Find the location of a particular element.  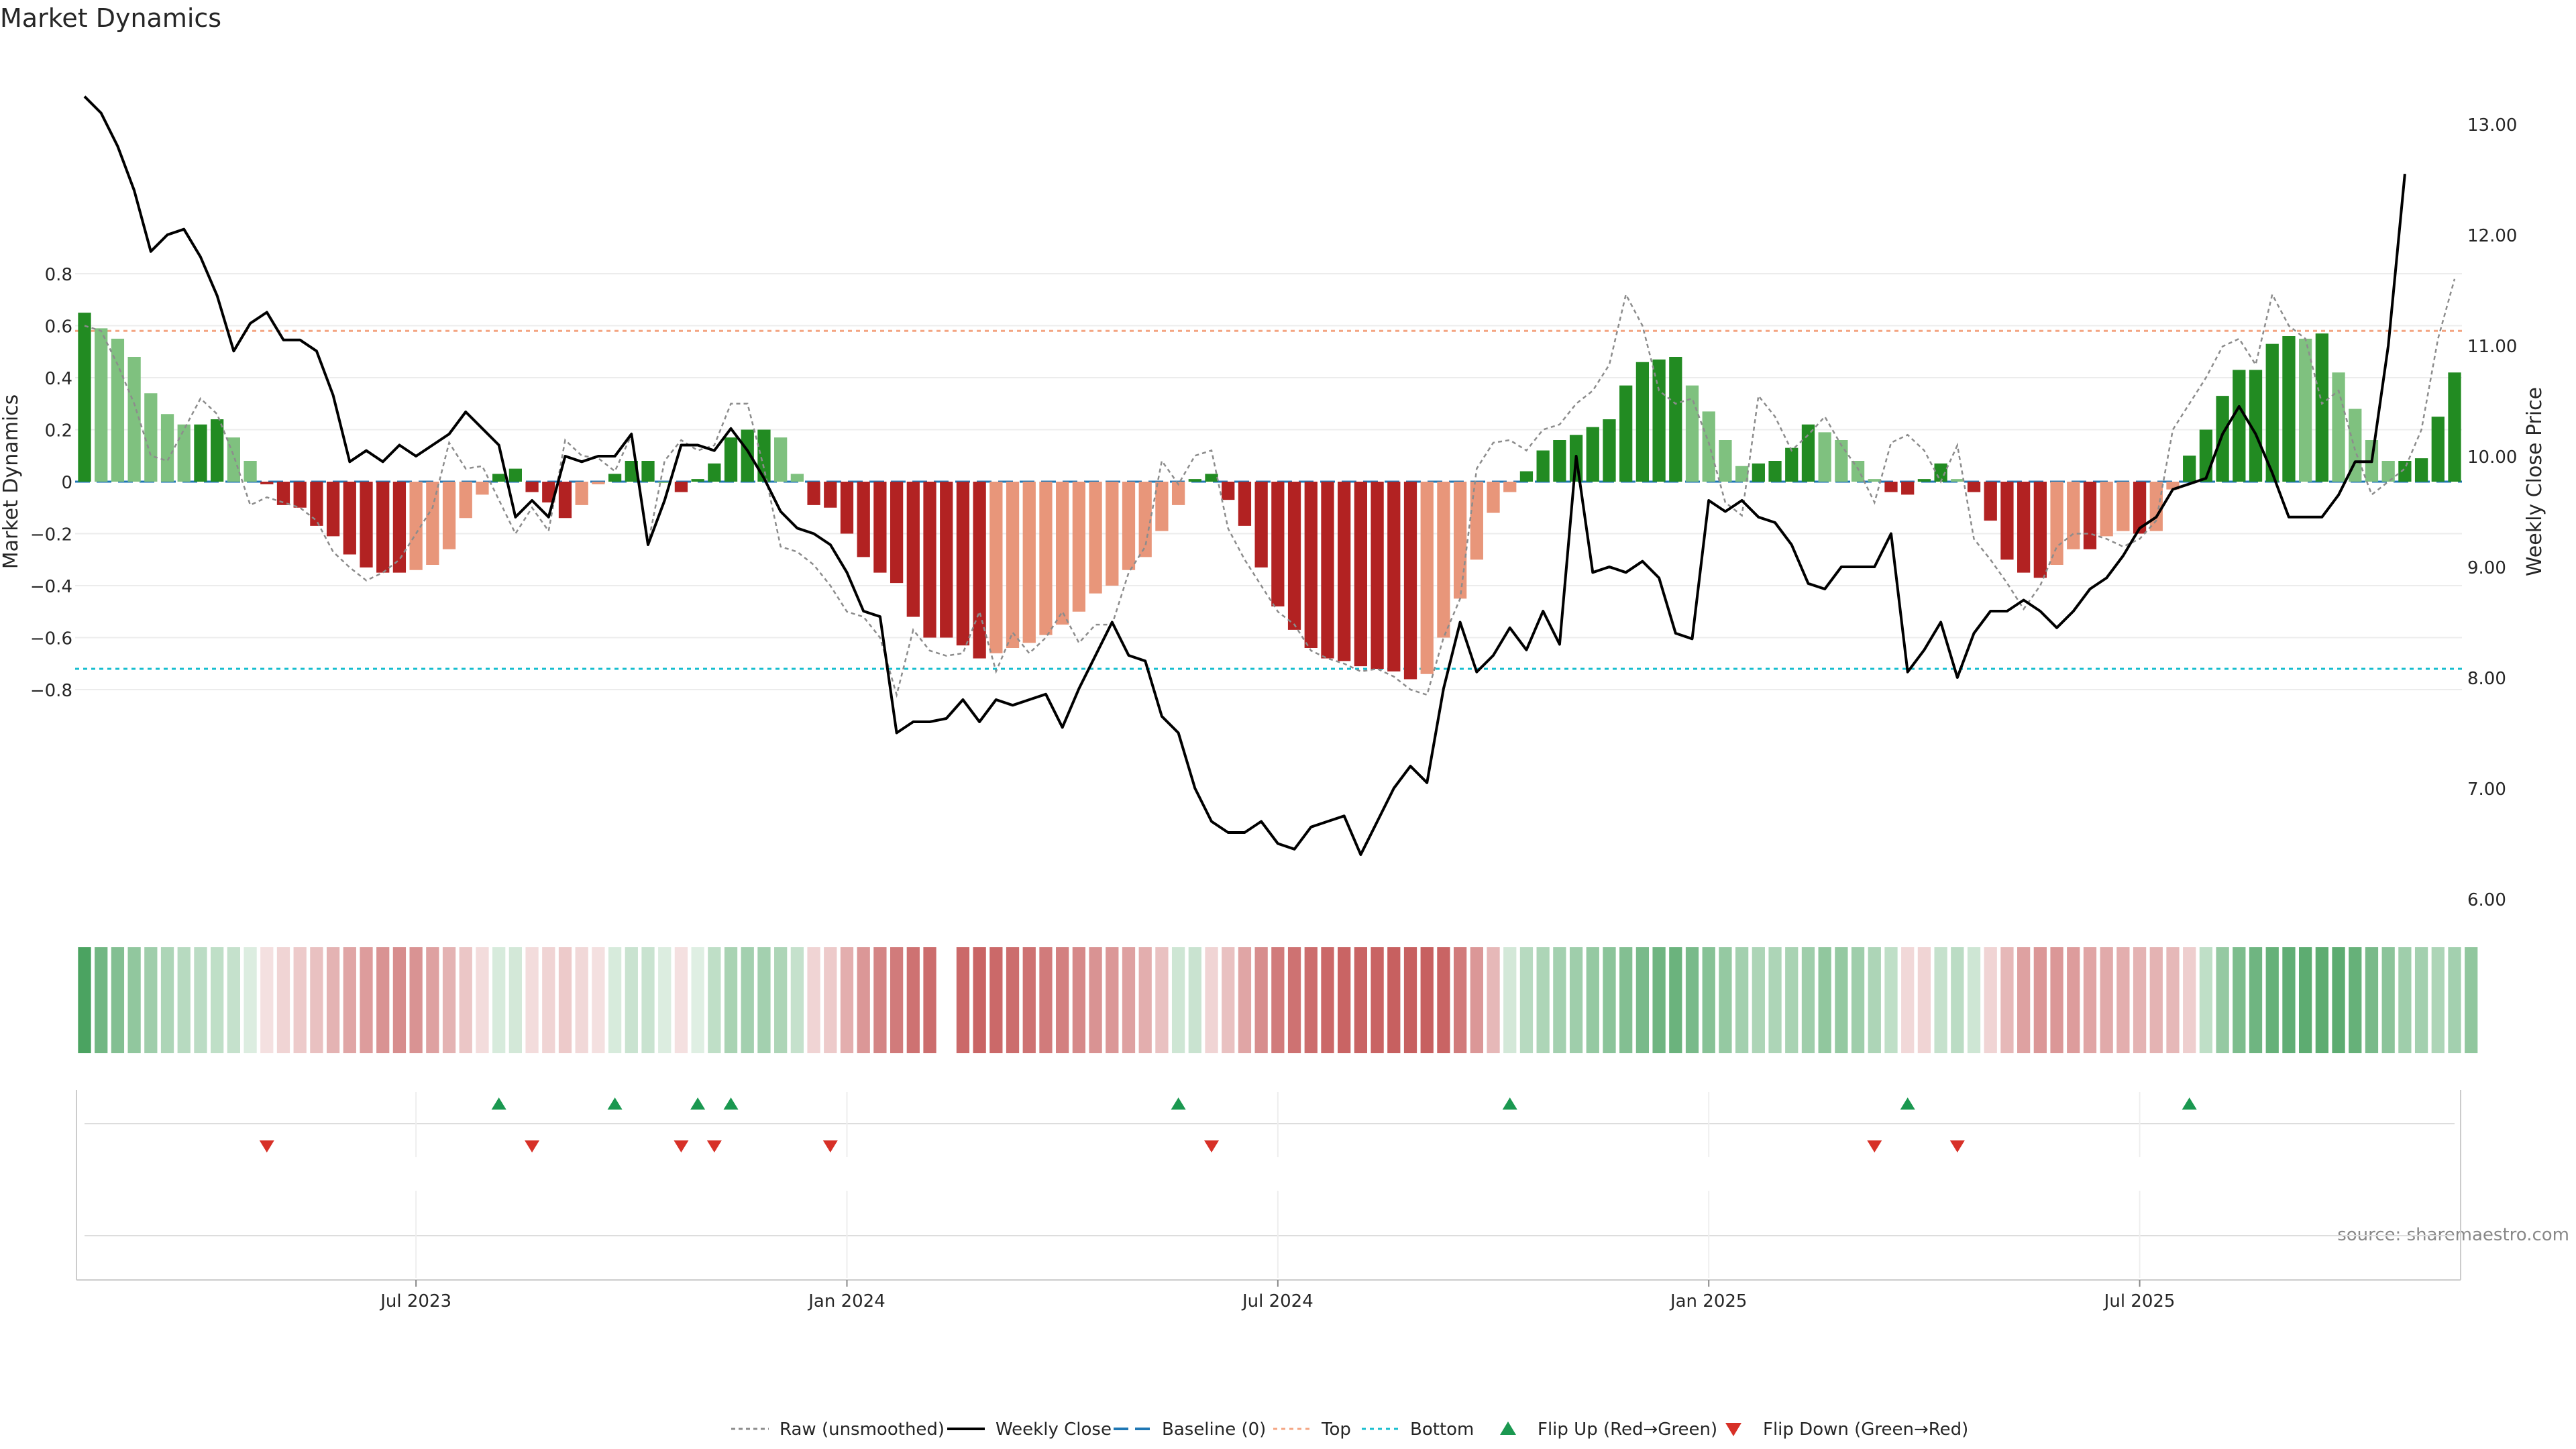

y-axis-left-label: Market Dynamics is located at coordinates (11, 482).